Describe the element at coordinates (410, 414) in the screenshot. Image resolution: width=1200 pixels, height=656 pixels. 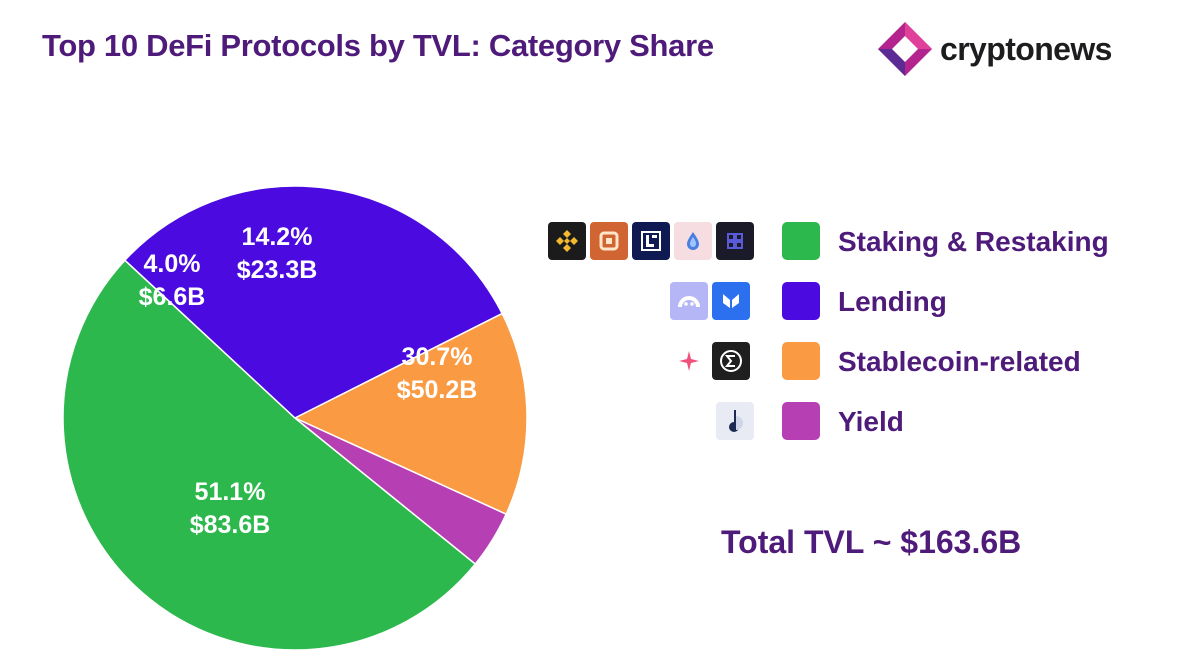
I see `slice-stablecoin` at that location.